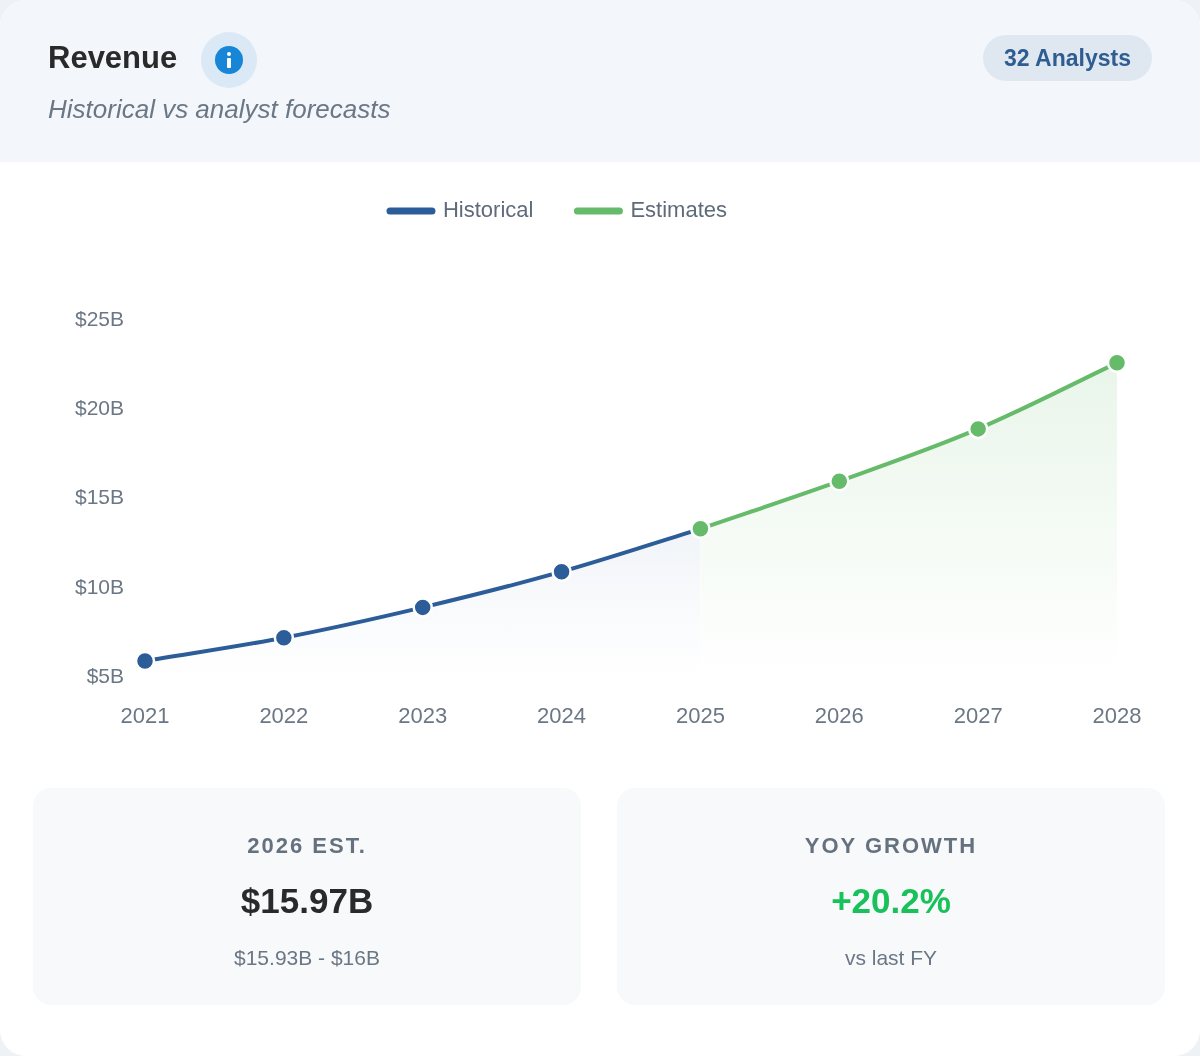 Image resolution: width=1200 pixels, height=1056 pixels. I want to click on chart-title: Revenue, so click(113, 58).